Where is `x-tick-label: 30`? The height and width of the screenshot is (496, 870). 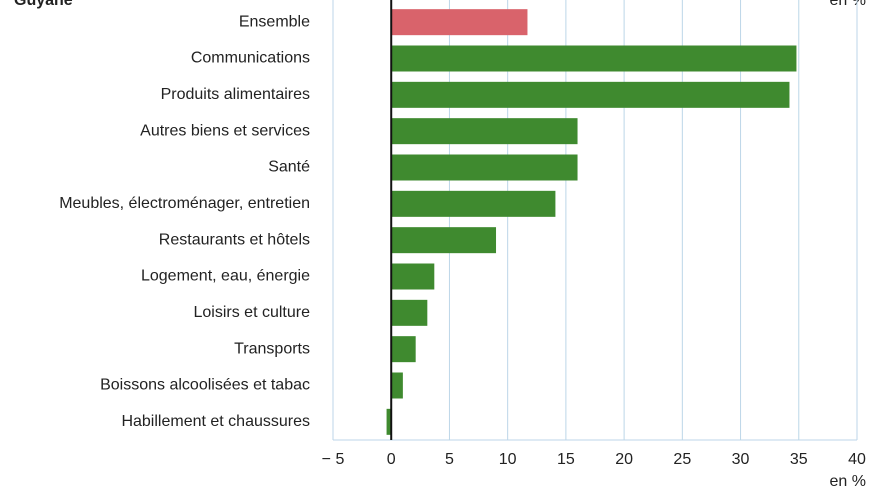
x-tick-label: 30 is located at coordinates (741, 459).